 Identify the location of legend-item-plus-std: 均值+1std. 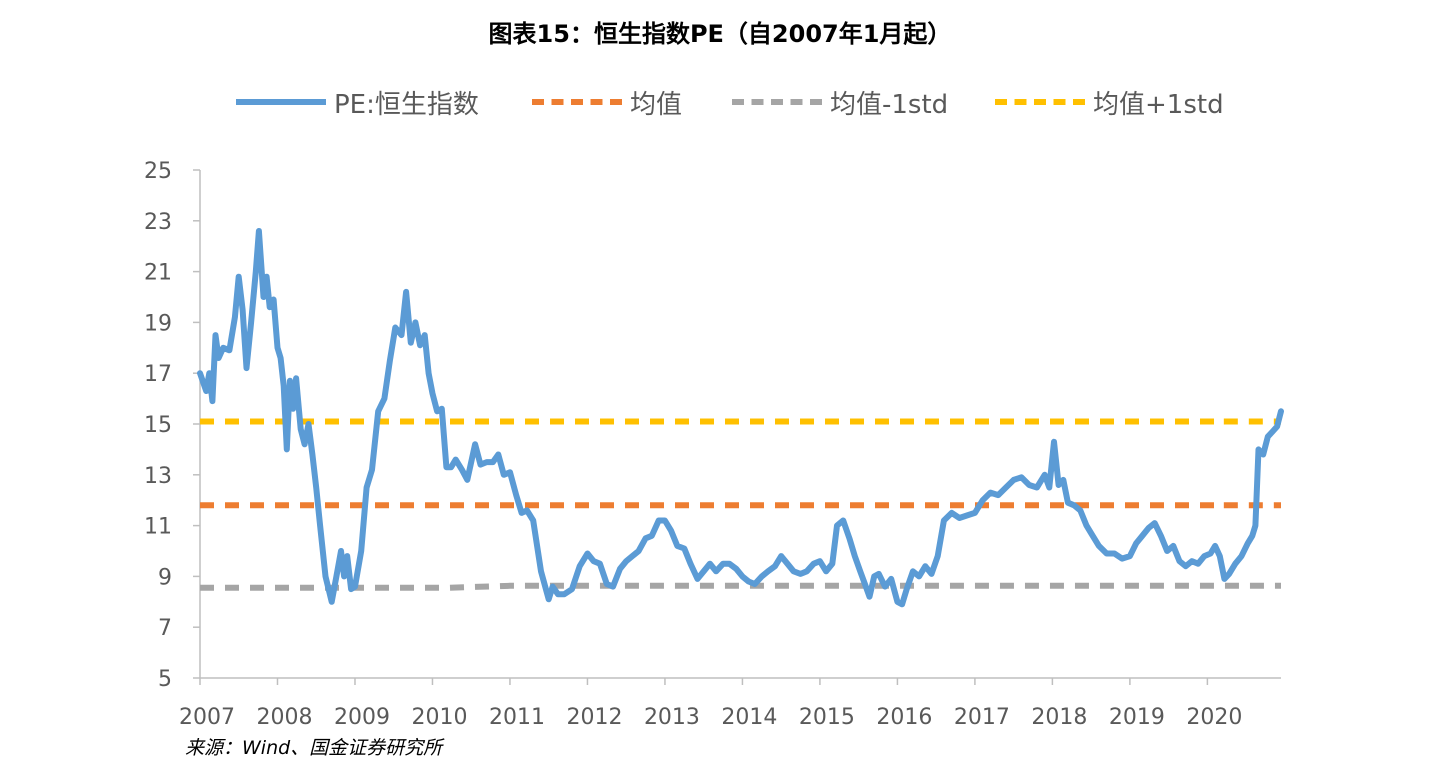
(1109, 102).